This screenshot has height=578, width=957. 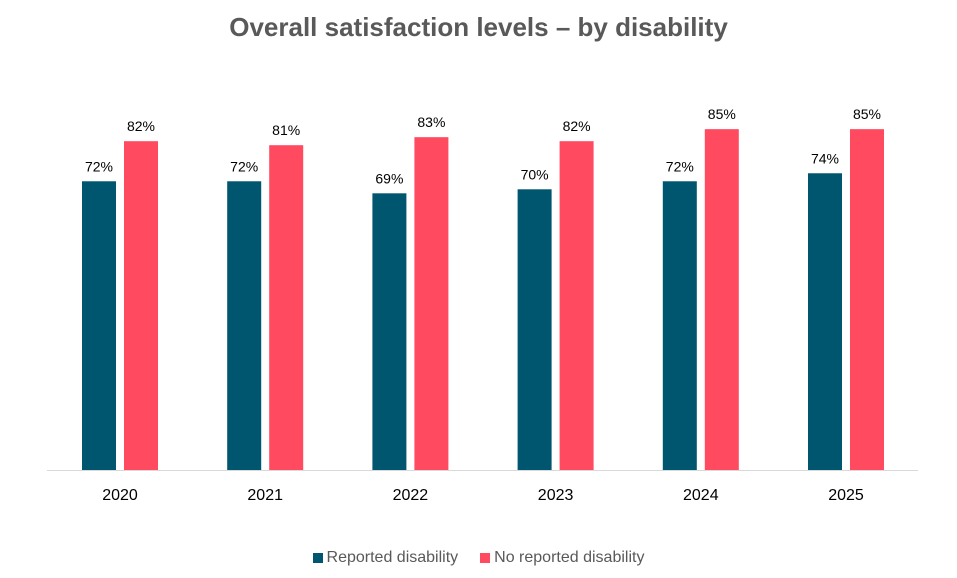 I want to click on x-tick-label: 2021, so click(x=265, y=495).